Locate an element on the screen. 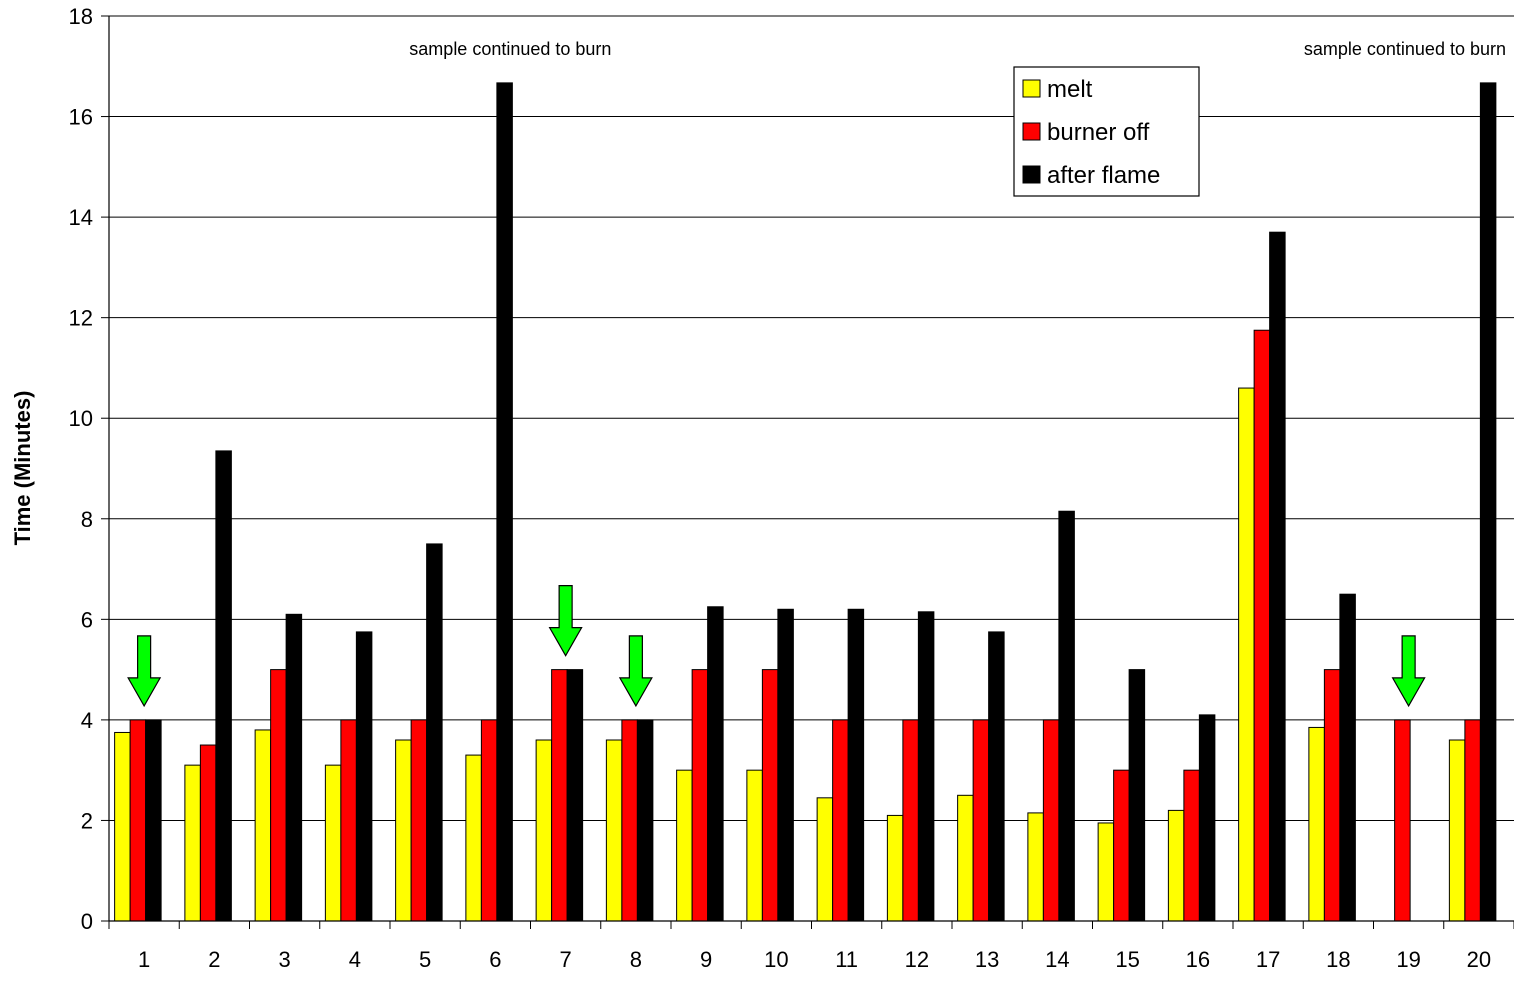 This screenshot has width=1514, height=982. x-tick-label: 15 is located at coordinates (1127, 959).